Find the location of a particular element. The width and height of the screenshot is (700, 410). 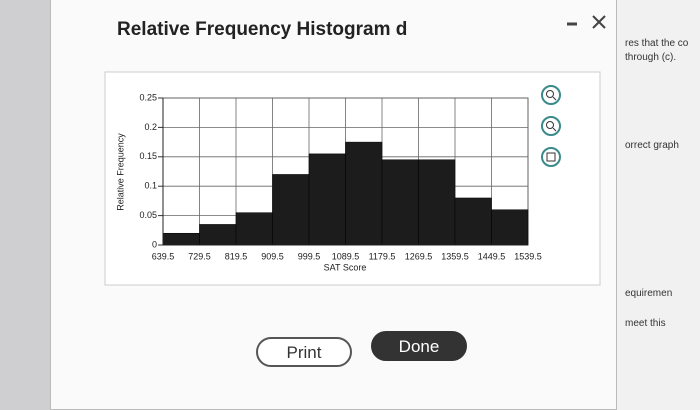

y-tick-label: 0 is located at coordinates (154, 244).